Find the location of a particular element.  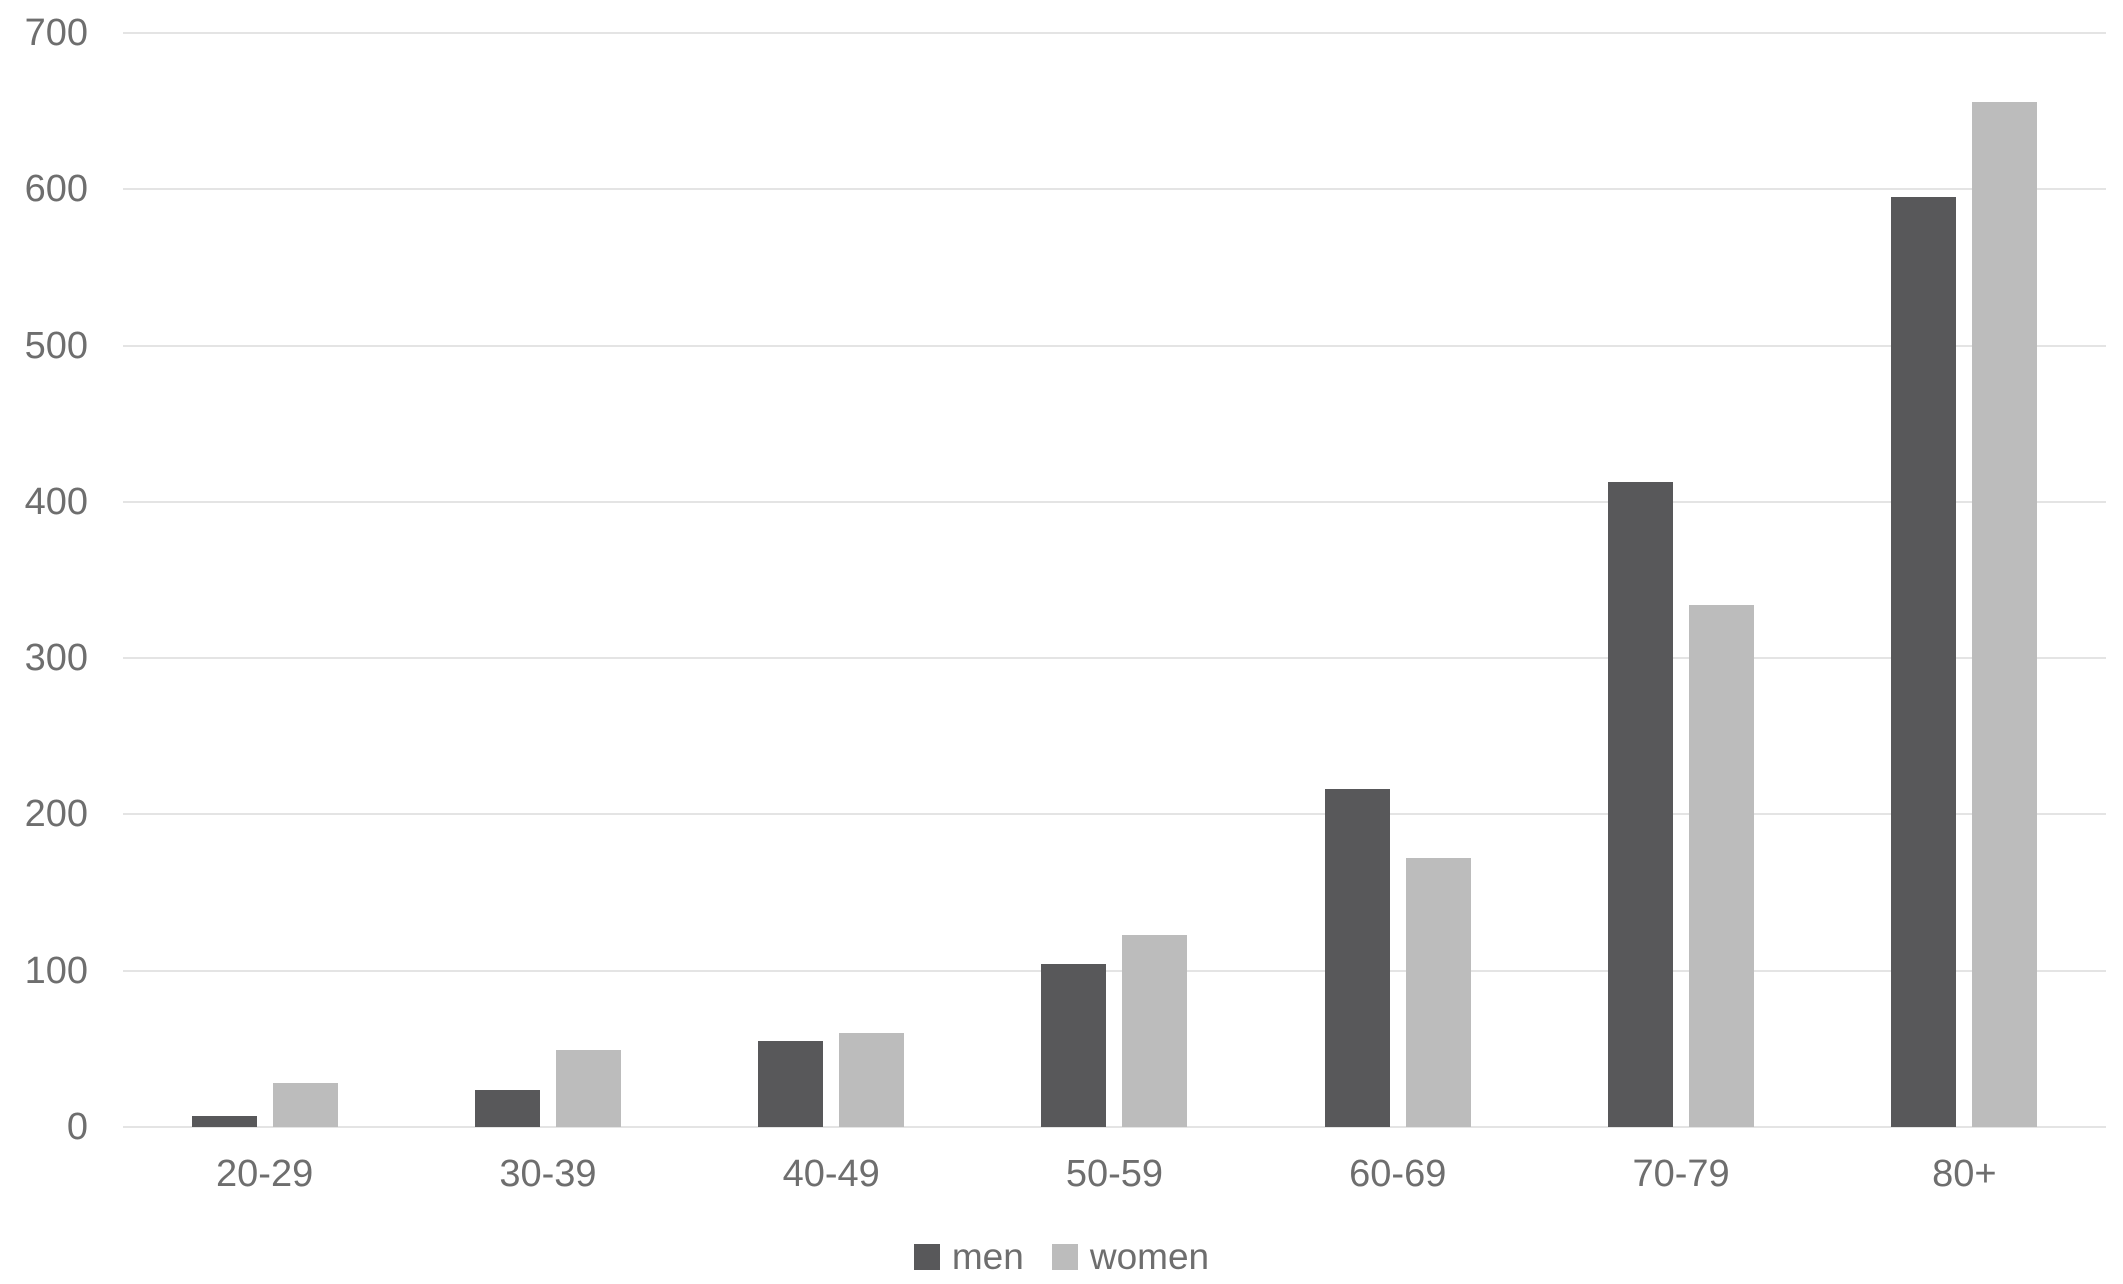

bar-women-80+ is located at coordinates (2005, 614).